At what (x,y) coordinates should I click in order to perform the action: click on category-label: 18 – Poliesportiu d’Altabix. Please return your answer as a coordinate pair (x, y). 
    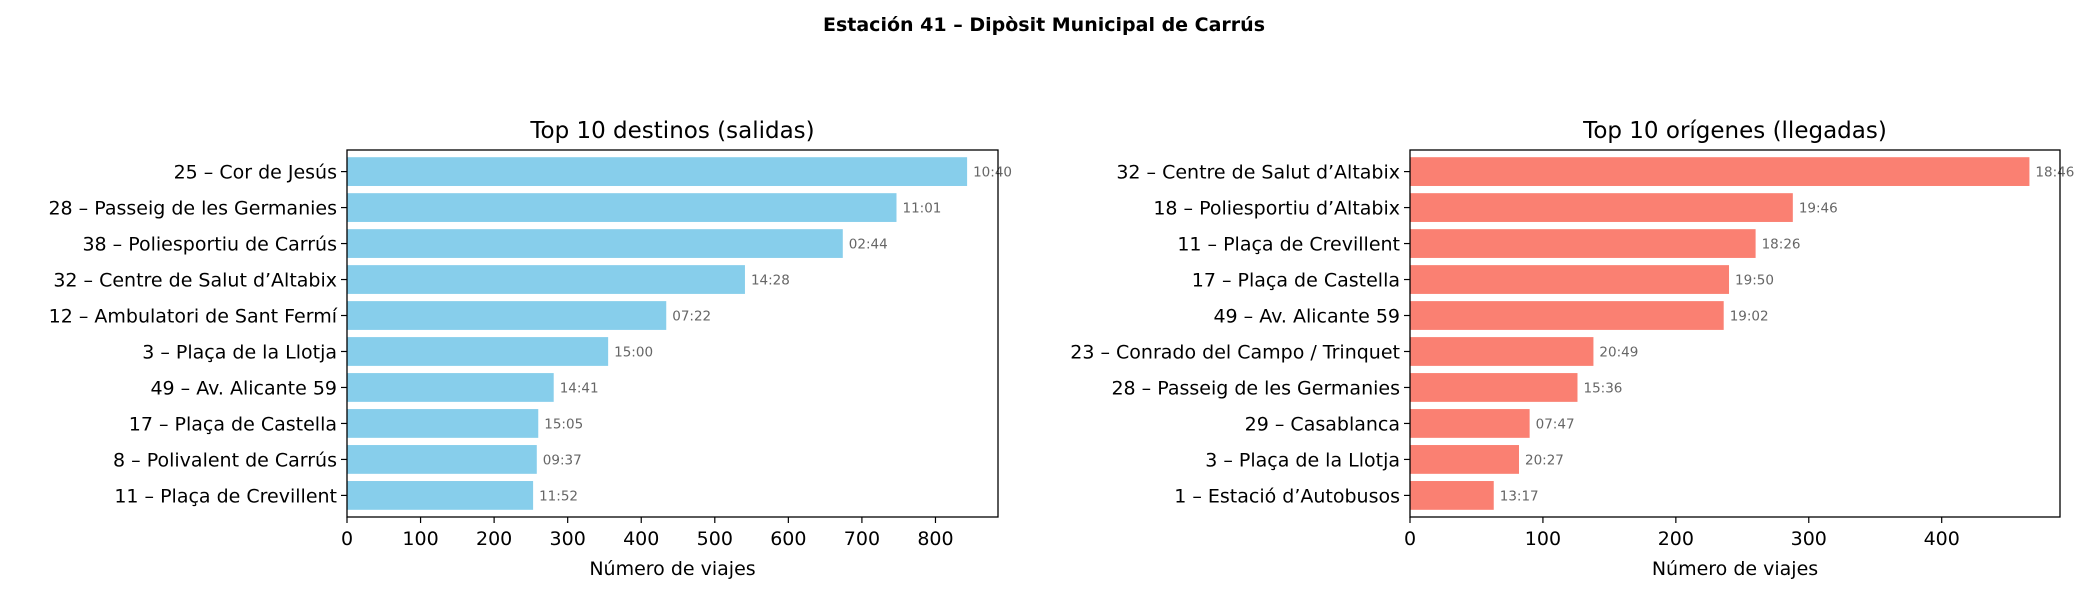
    Looking at the image, I should click on (1276, 209).